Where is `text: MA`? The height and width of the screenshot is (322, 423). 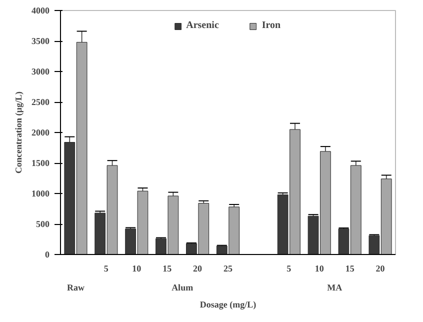 text: MA is located at coordinates (335, 287).